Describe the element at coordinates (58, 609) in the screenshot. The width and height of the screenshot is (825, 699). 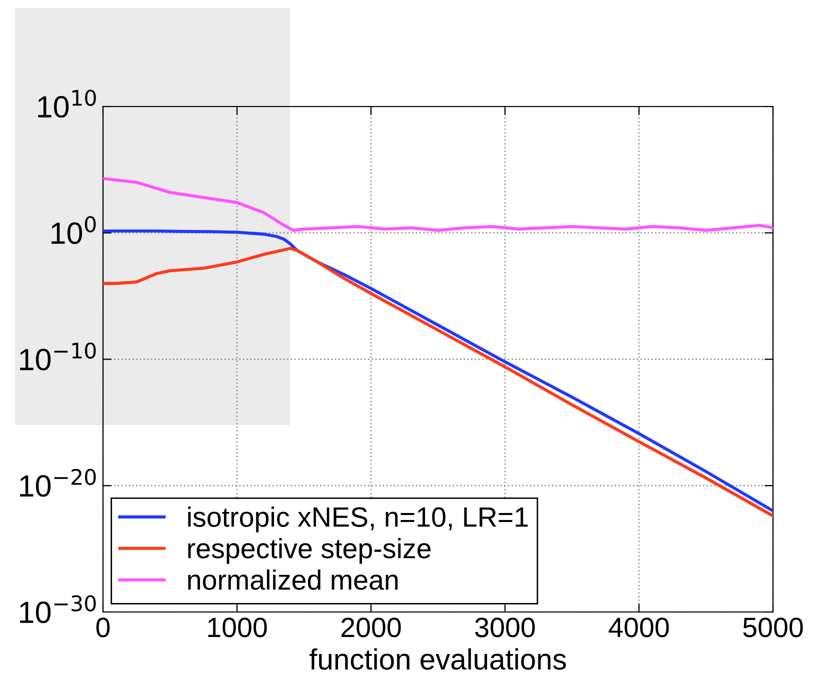
I see `y-tick-label: 10$^{−30}$` at that location.